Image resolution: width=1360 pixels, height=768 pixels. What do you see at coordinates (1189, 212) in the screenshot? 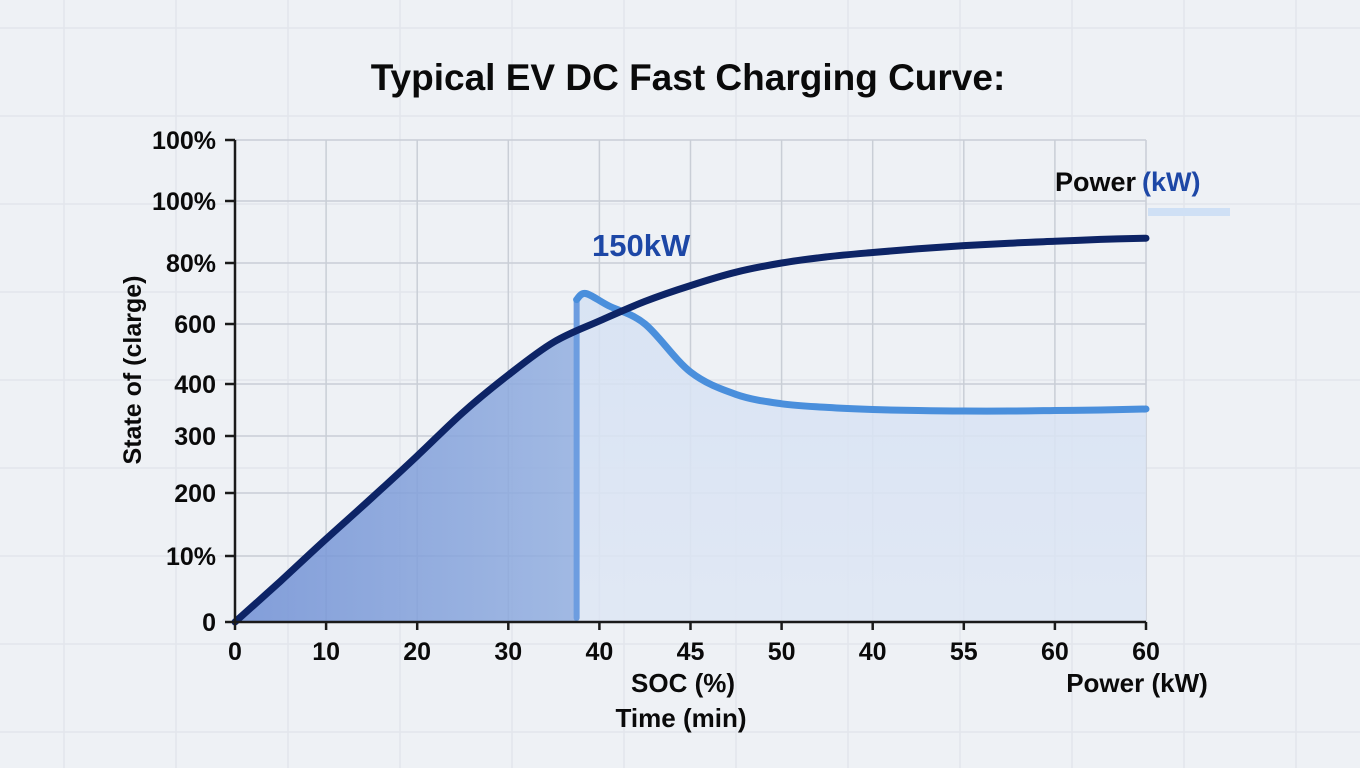
I see `legend-swatch` at bounding box center [1189, 212].